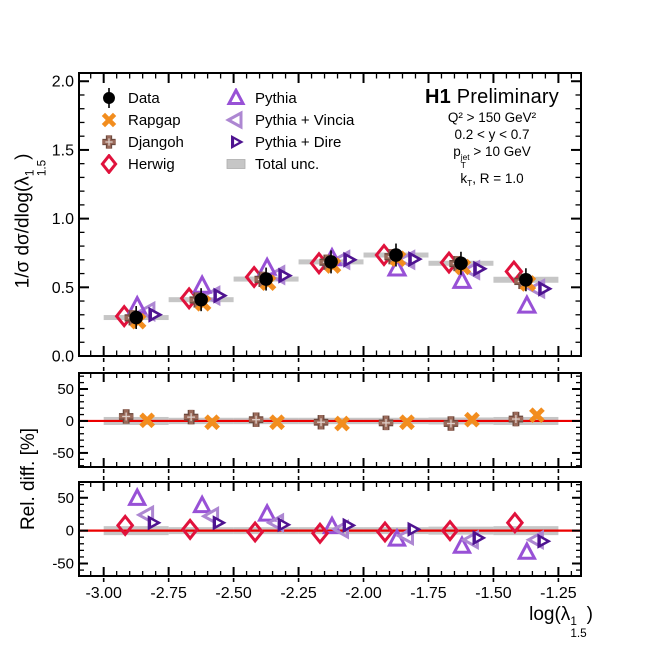 This screenshot has height=648, width=648. I want to click on rapgap-marker-icon, so click(109, 120).